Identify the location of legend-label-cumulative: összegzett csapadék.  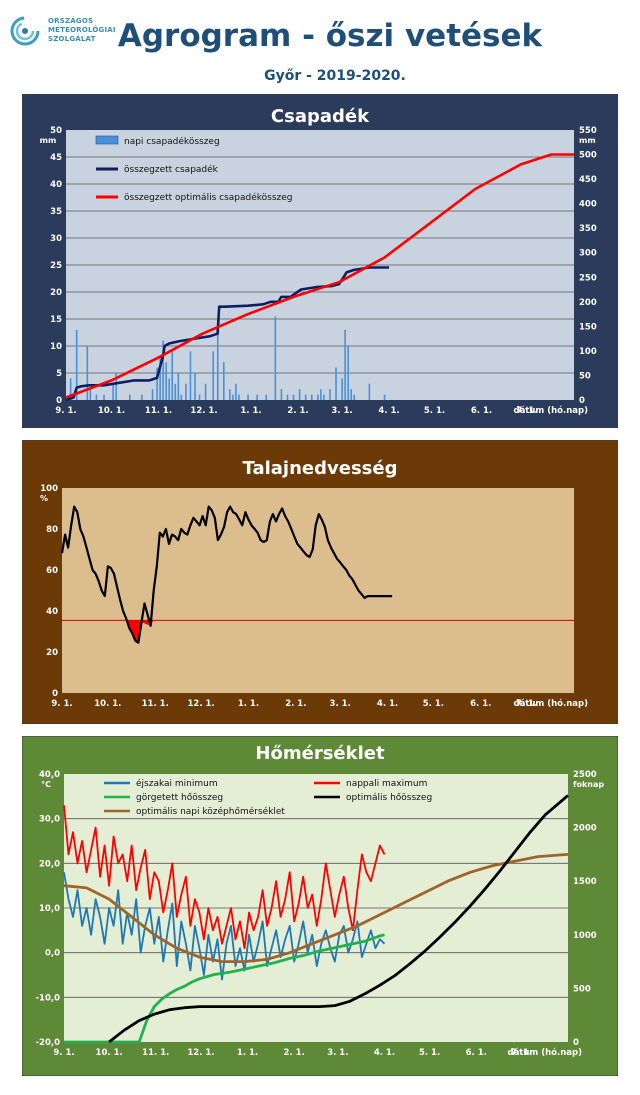
(171, 169).